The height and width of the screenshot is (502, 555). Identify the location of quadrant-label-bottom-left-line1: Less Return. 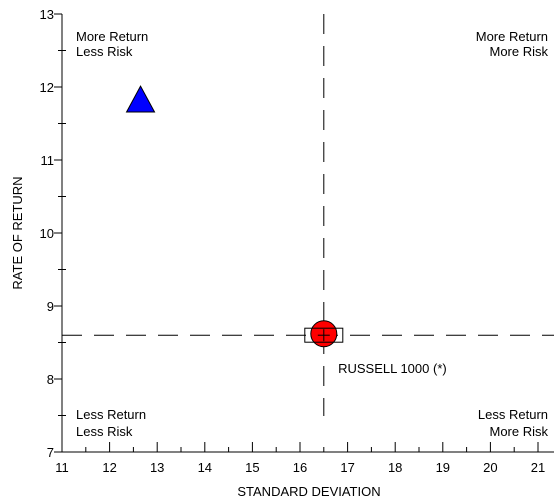
(111, 414).